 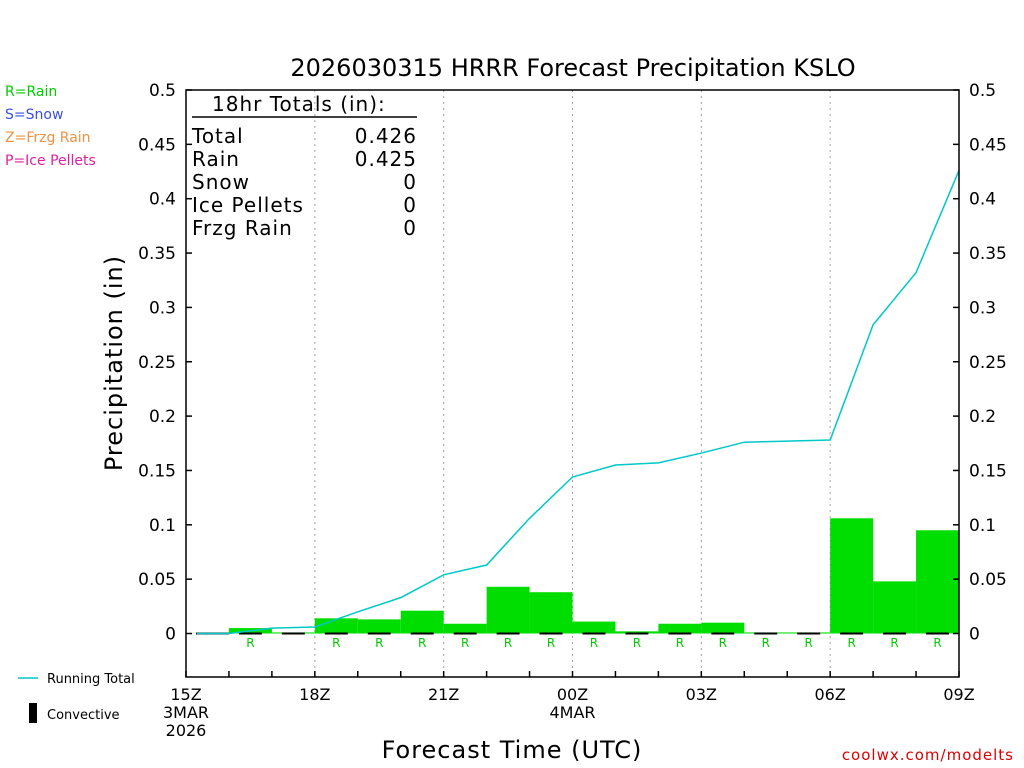 What do you see at coordinates (91, 679) in the screenshot?
I see `running-total-legend-label: Running Total` at bounding box center [91, 679].